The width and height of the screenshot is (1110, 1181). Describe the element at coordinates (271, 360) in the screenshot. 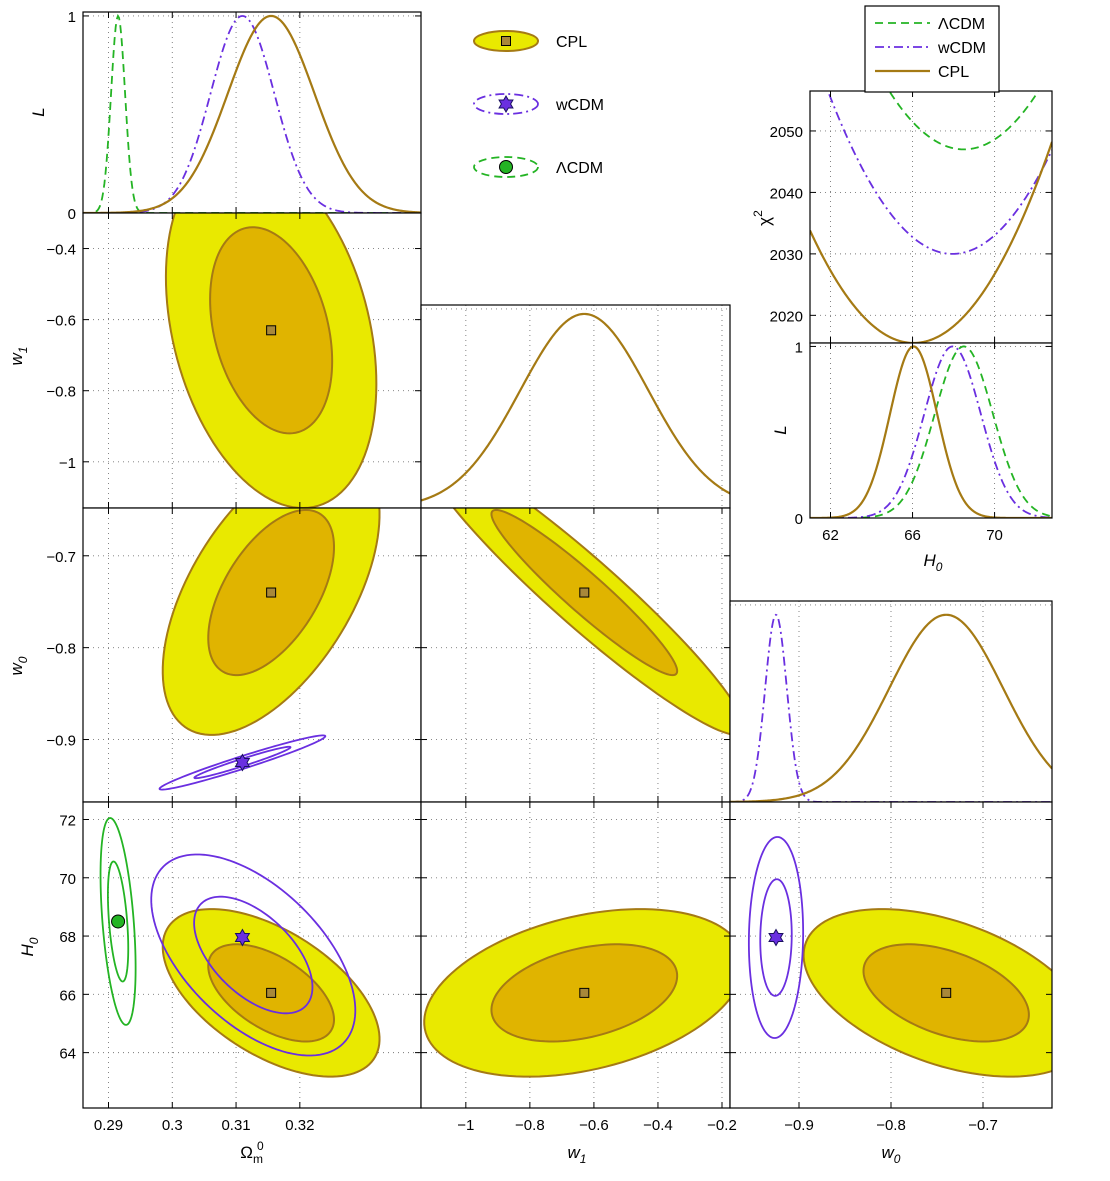

I see `panel-w1_vs_Om0-content` at that location.